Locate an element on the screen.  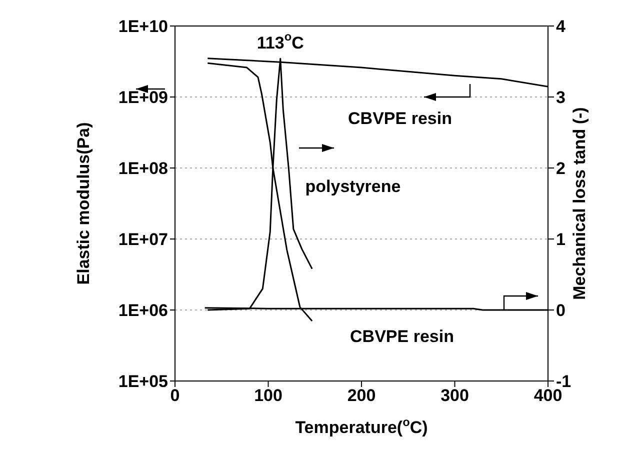
y2-tick-label: 0 is located at coordinates (561, 310).